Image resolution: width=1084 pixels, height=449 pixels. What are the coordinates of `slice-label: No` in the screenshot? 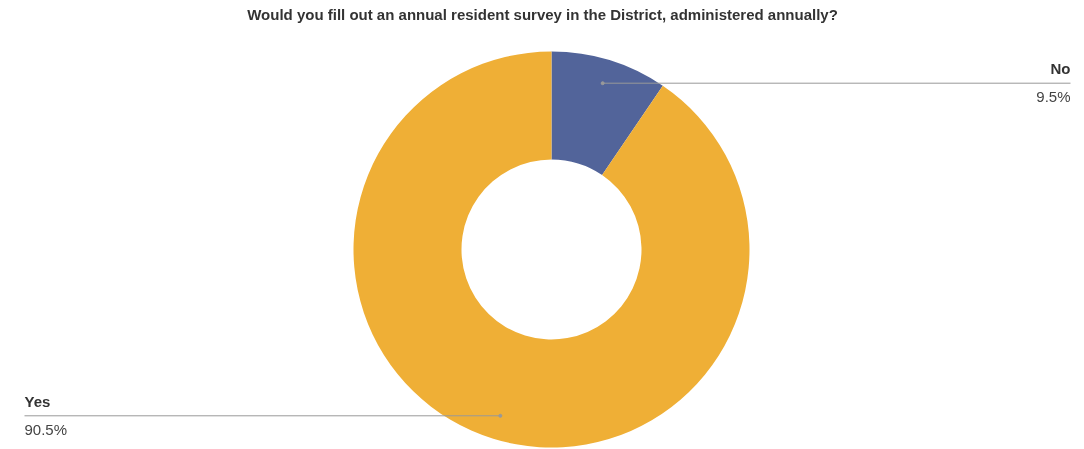 It's located at (1060, 69).